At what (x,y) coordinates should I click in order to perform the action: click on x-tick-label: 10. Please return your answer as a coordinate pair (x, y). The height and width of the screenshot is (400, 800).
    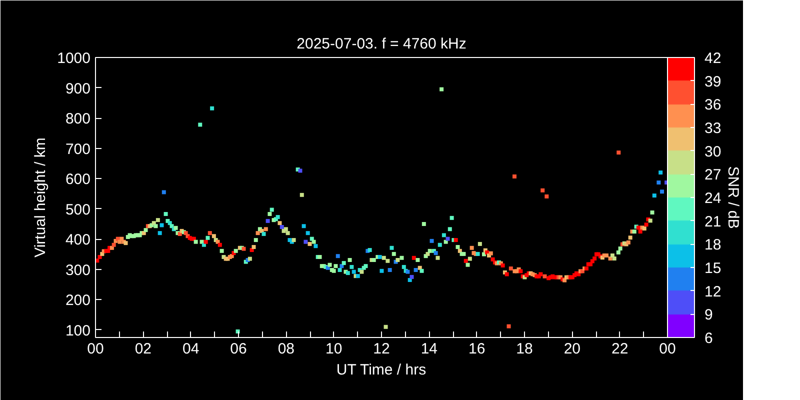
    Looking at the image, I should click on (333, 349).